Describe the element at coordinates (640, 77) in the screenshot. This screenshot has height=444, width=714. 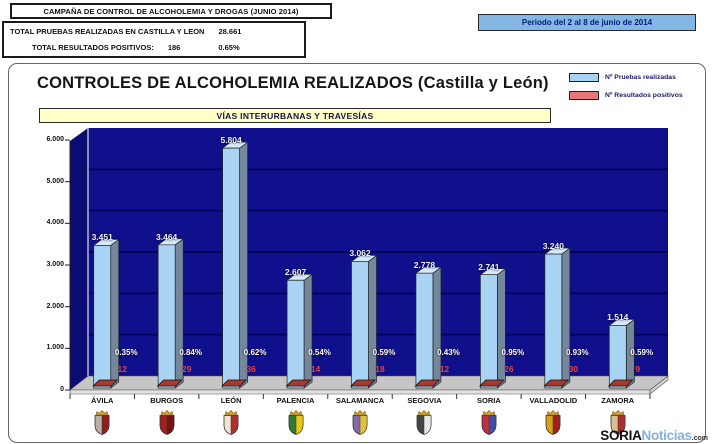
I see `legend-label-pruebas: Nº Pruebas realizadas` at that location.